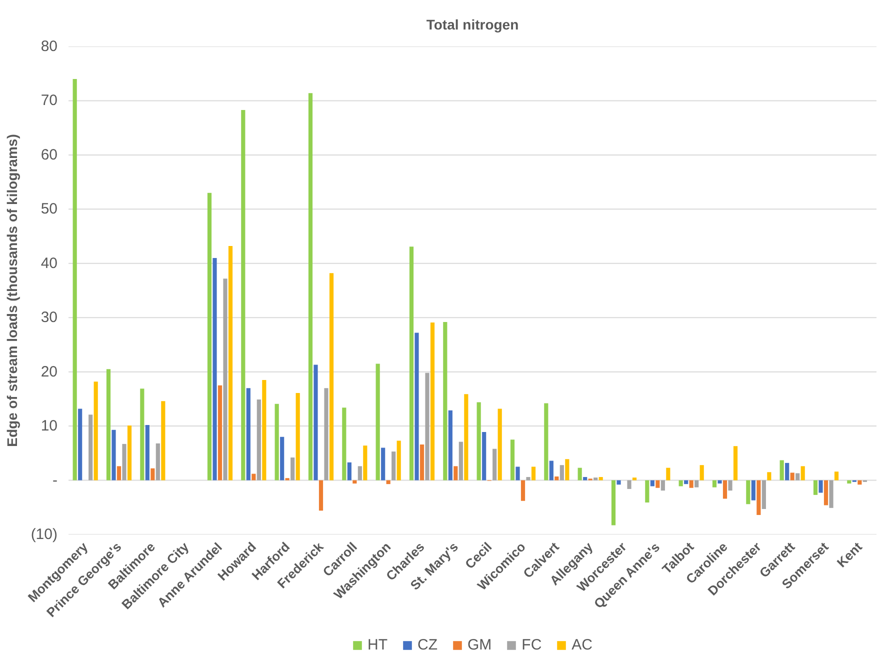 The height and width of the screenshot is (665, 880). Describe the element at coordinates (427, 645) in the screenshot. I see `legend-label: CZ` at that location.